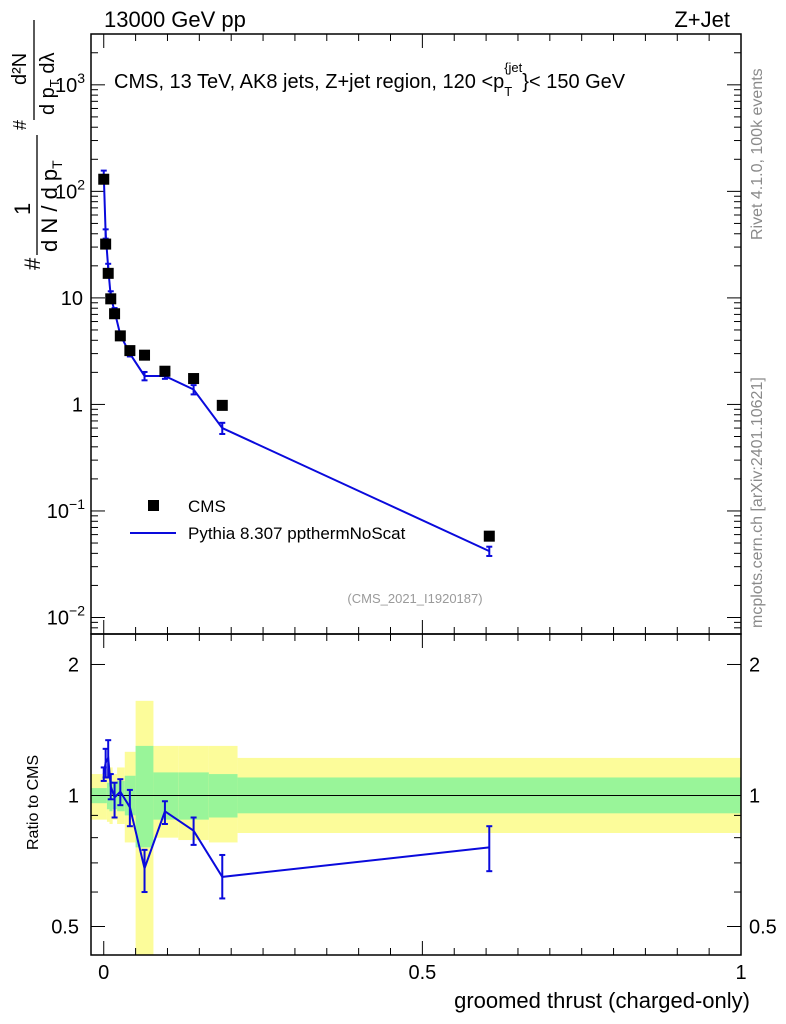 This screenshot has height=1024, width=786. Describe the element at coordinates (414, 598) in the screenshot. I see `analysis-tag: (CMS_2021_I1920187)` at that location.